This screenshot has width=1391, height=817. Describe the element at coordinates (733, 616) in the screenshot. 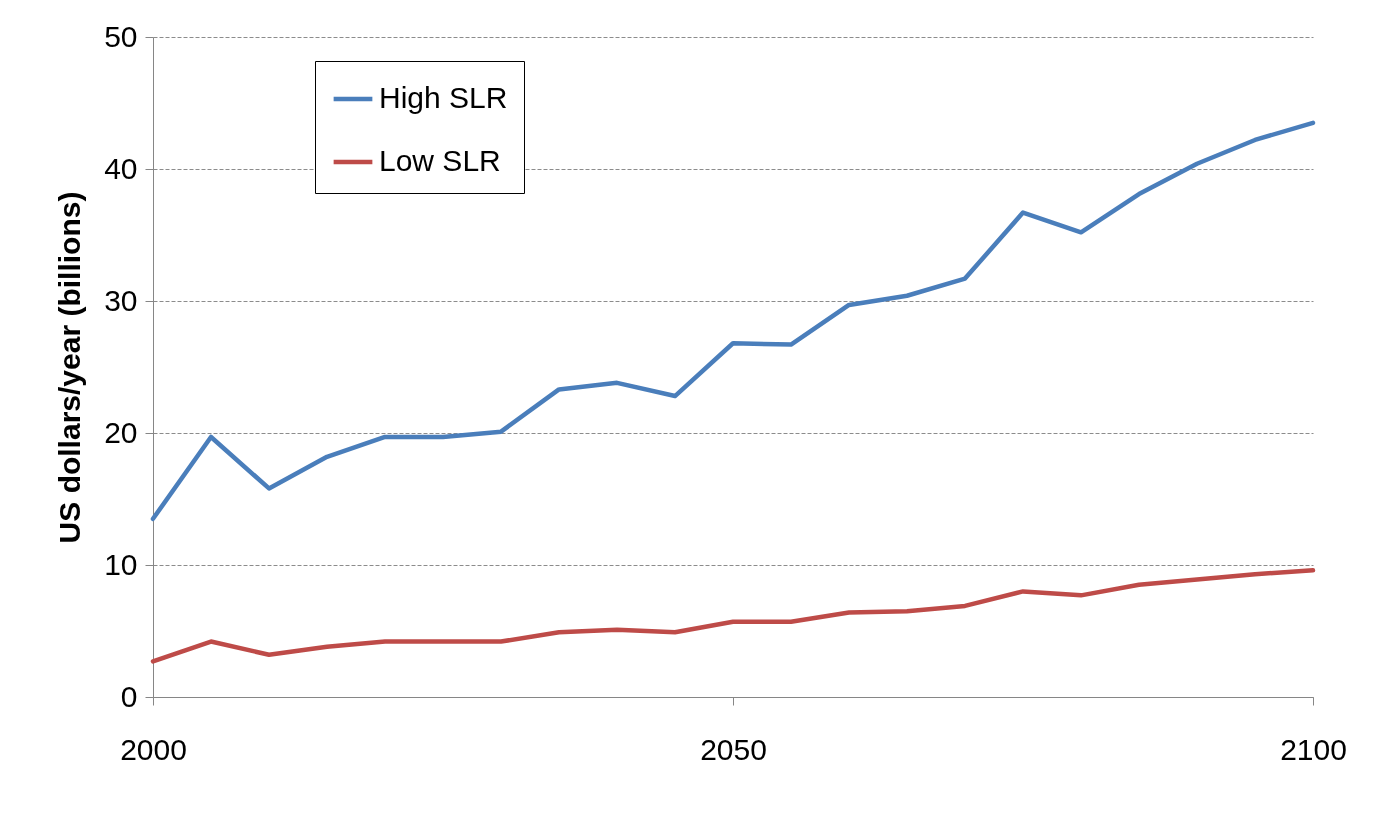

I see `line-series` at that location.